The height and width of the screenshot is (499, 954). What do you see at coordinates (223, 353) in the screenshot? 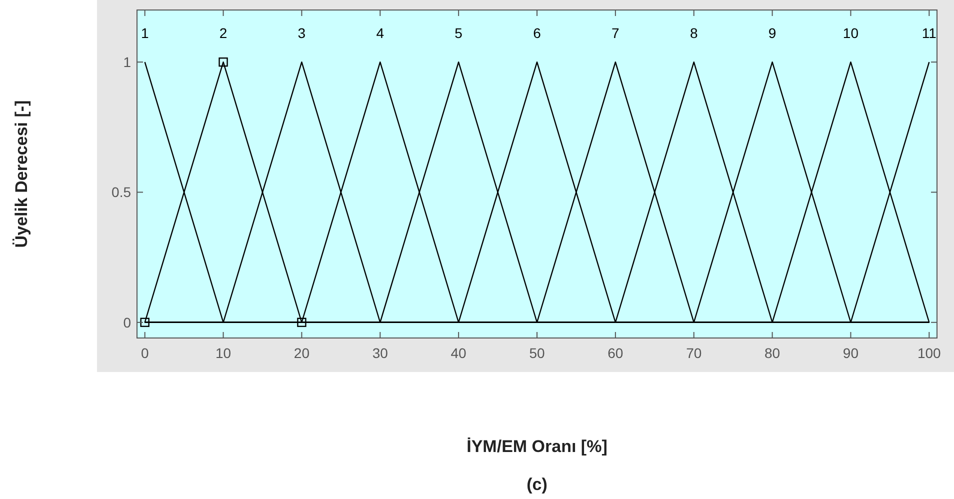
I see `x-tick-label: 10` at bounding box center [223, 353].